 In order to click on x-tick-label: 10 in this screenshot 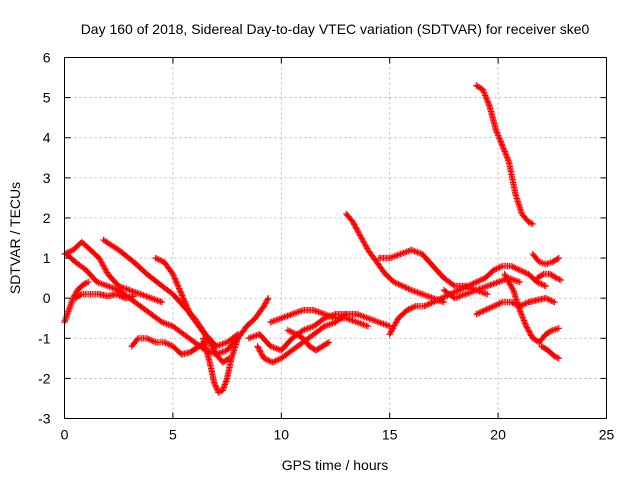, I will do `click(282, 435)`.